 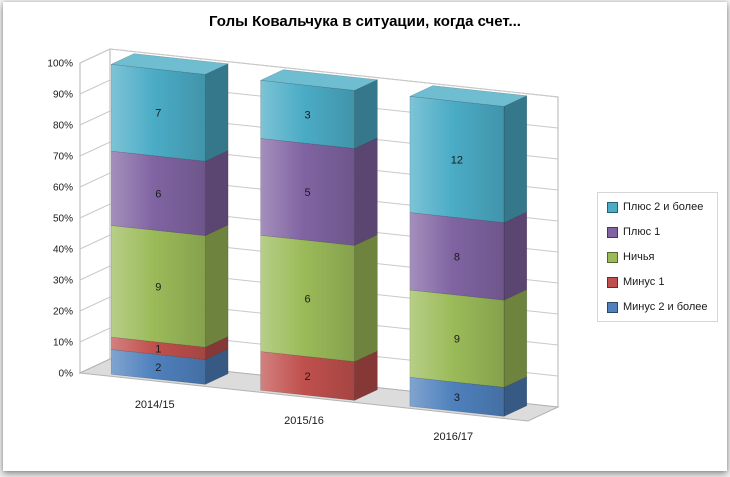 What do you see at coordinates (642, 232) in the screenshot?
I see `legend-label: Плюс 1` at bounding box center [642, 232].